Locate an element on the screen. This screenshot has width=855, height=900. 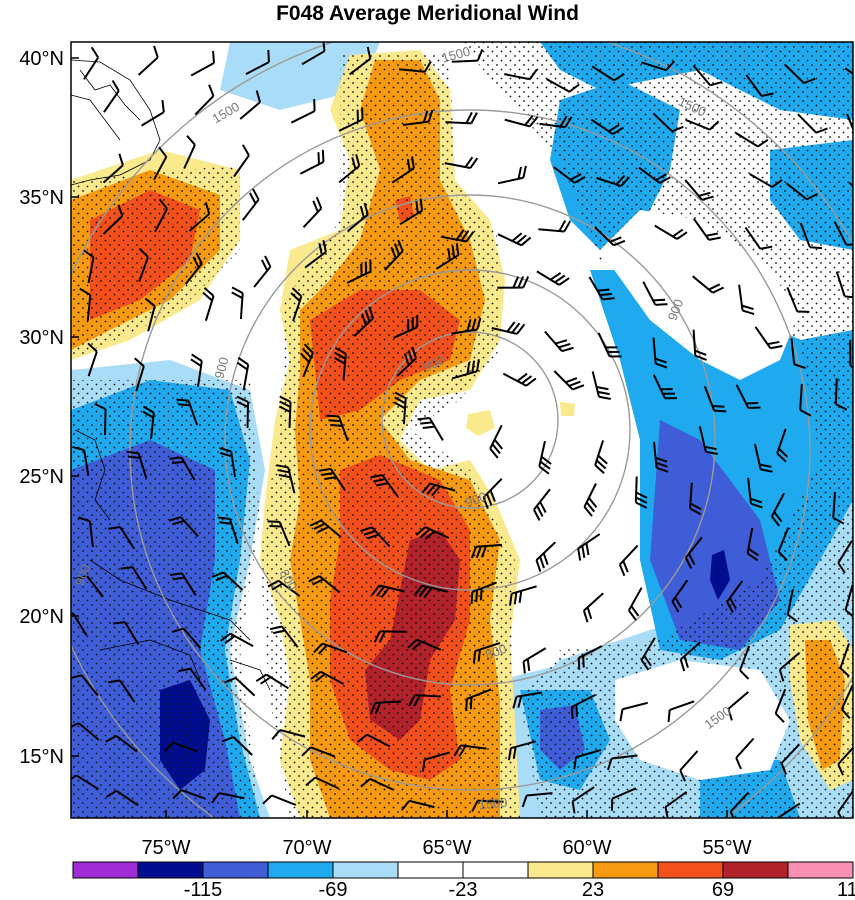
colorbar-label: 115 is located at coordinates (846, 889).